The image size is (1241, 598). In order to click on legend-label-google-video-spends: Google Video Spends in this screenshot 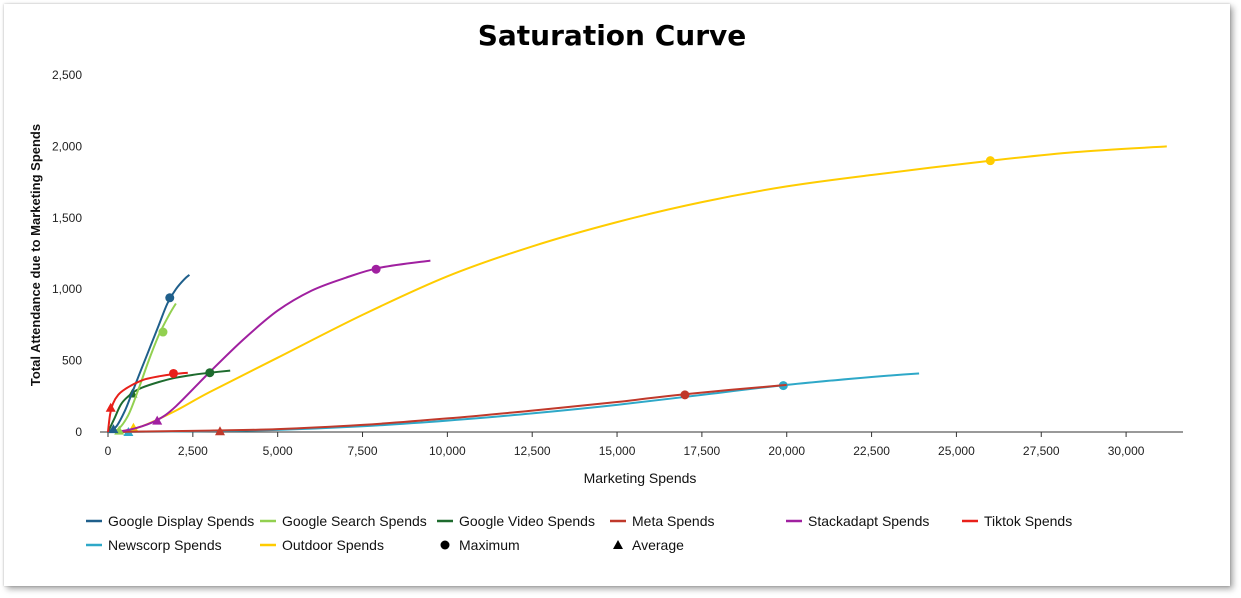, I will do `click(527, 521)`.